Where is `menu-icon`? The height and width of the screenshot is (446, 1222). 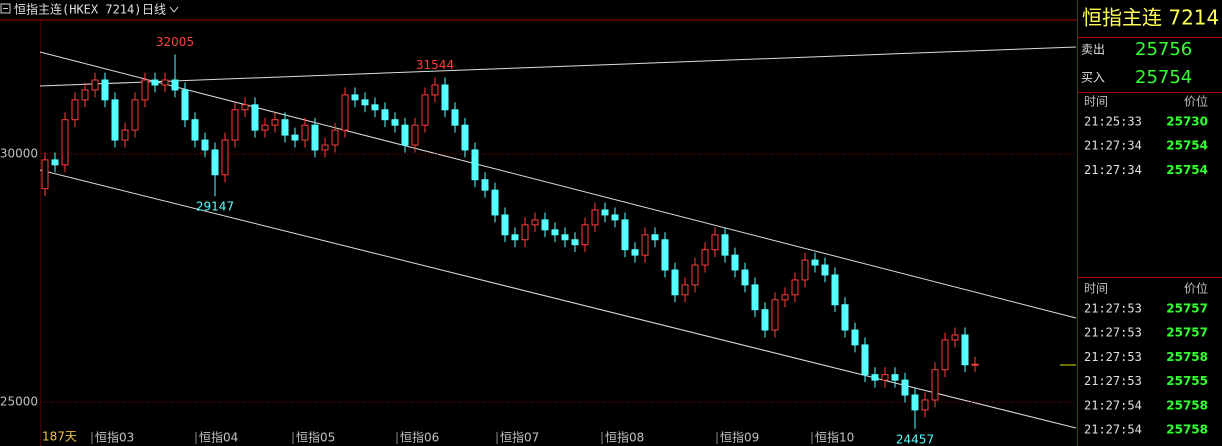 menu-icon is located at coordinates (5, 8).